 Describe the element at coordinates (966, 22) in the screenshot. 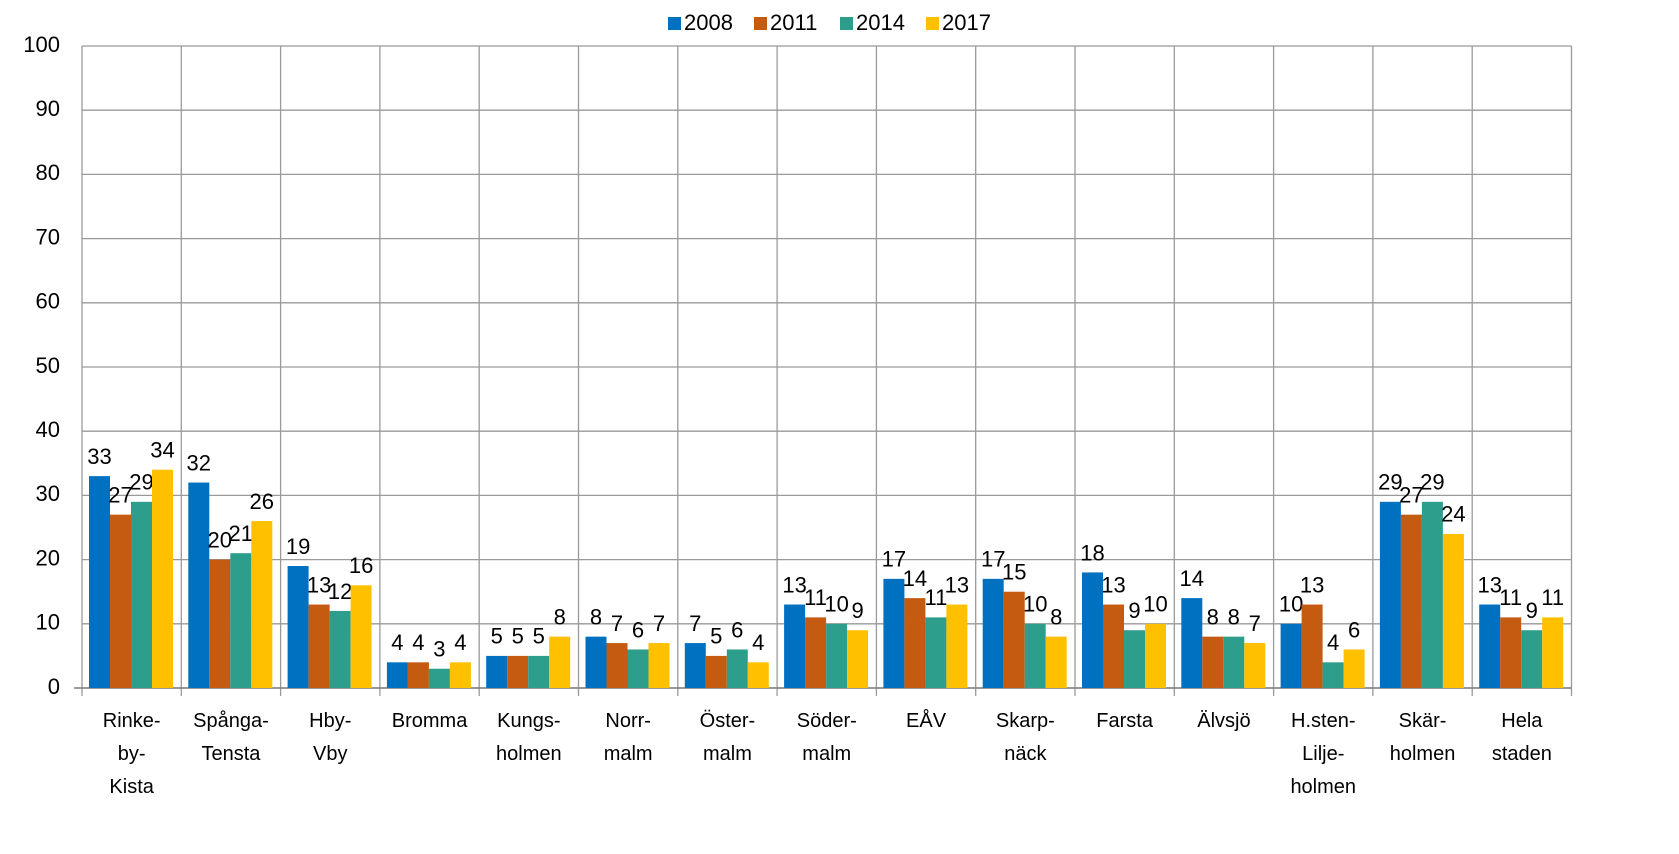

I see `legend-label: 2017` at that location.